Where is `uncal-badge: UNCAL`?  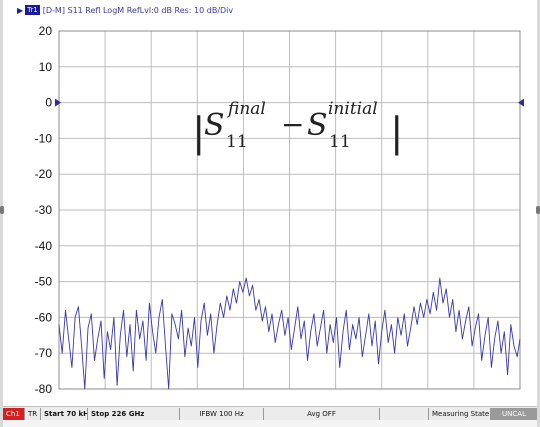 uncal-badge: UNCAL is located at coordinates (514, 413).